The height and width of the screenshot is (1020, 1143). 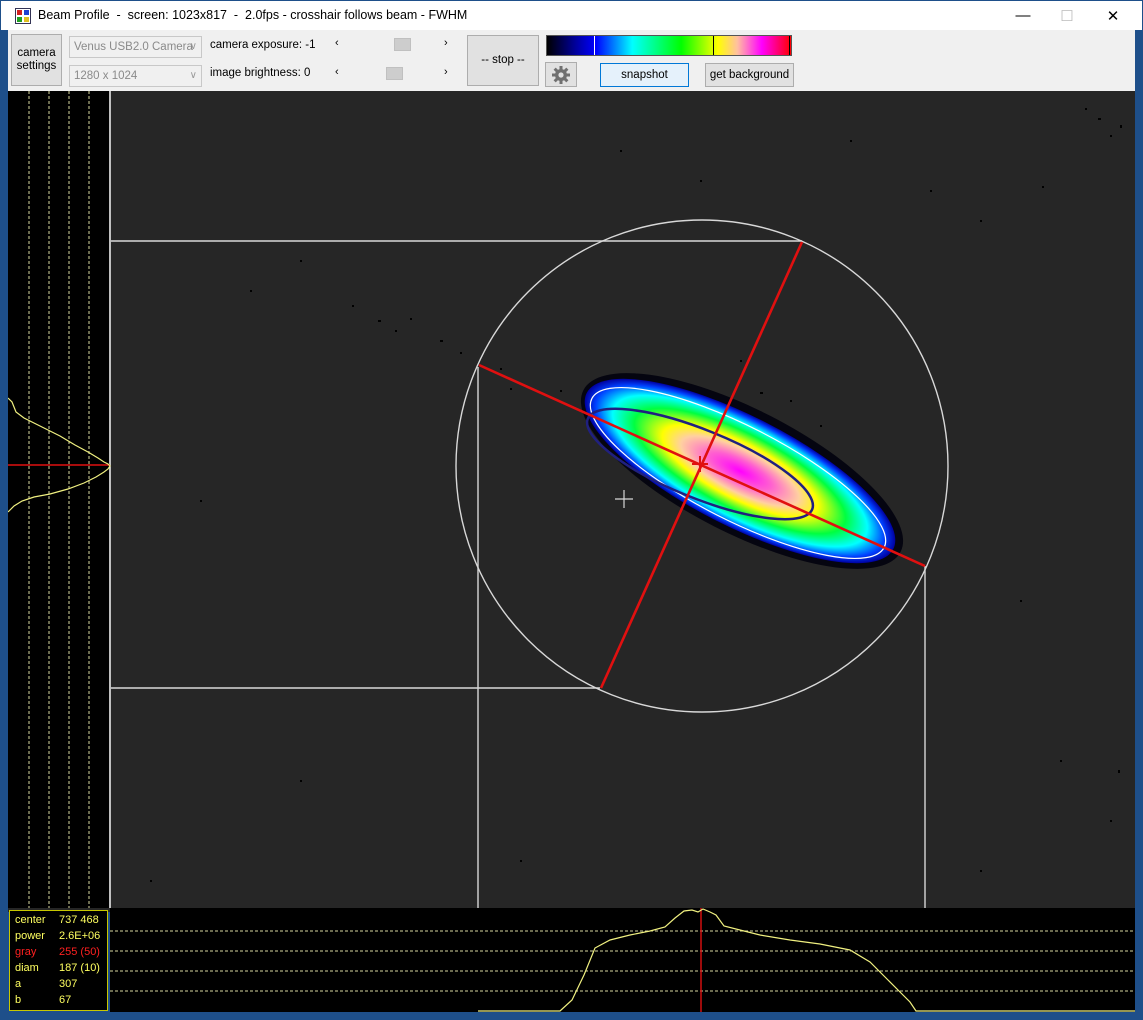 What do you see at coordinates (27, 968) in the screenshot?
I see `info-key: diam` at bounding box center [27, 968].